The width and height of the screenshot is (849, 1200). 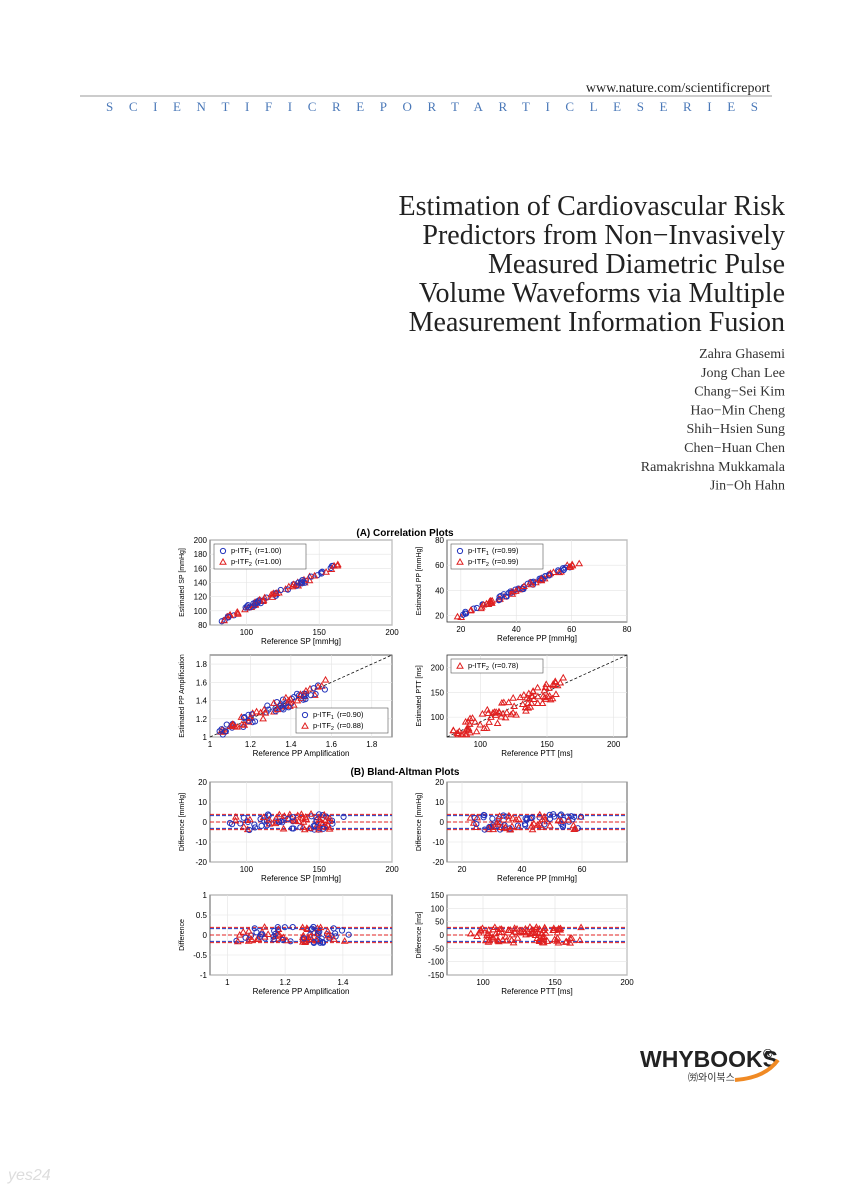 What do you see at coordinates (201, 583) in the screenshot?
I see `y-tick-label: 140` at bounding box center [201, 583].